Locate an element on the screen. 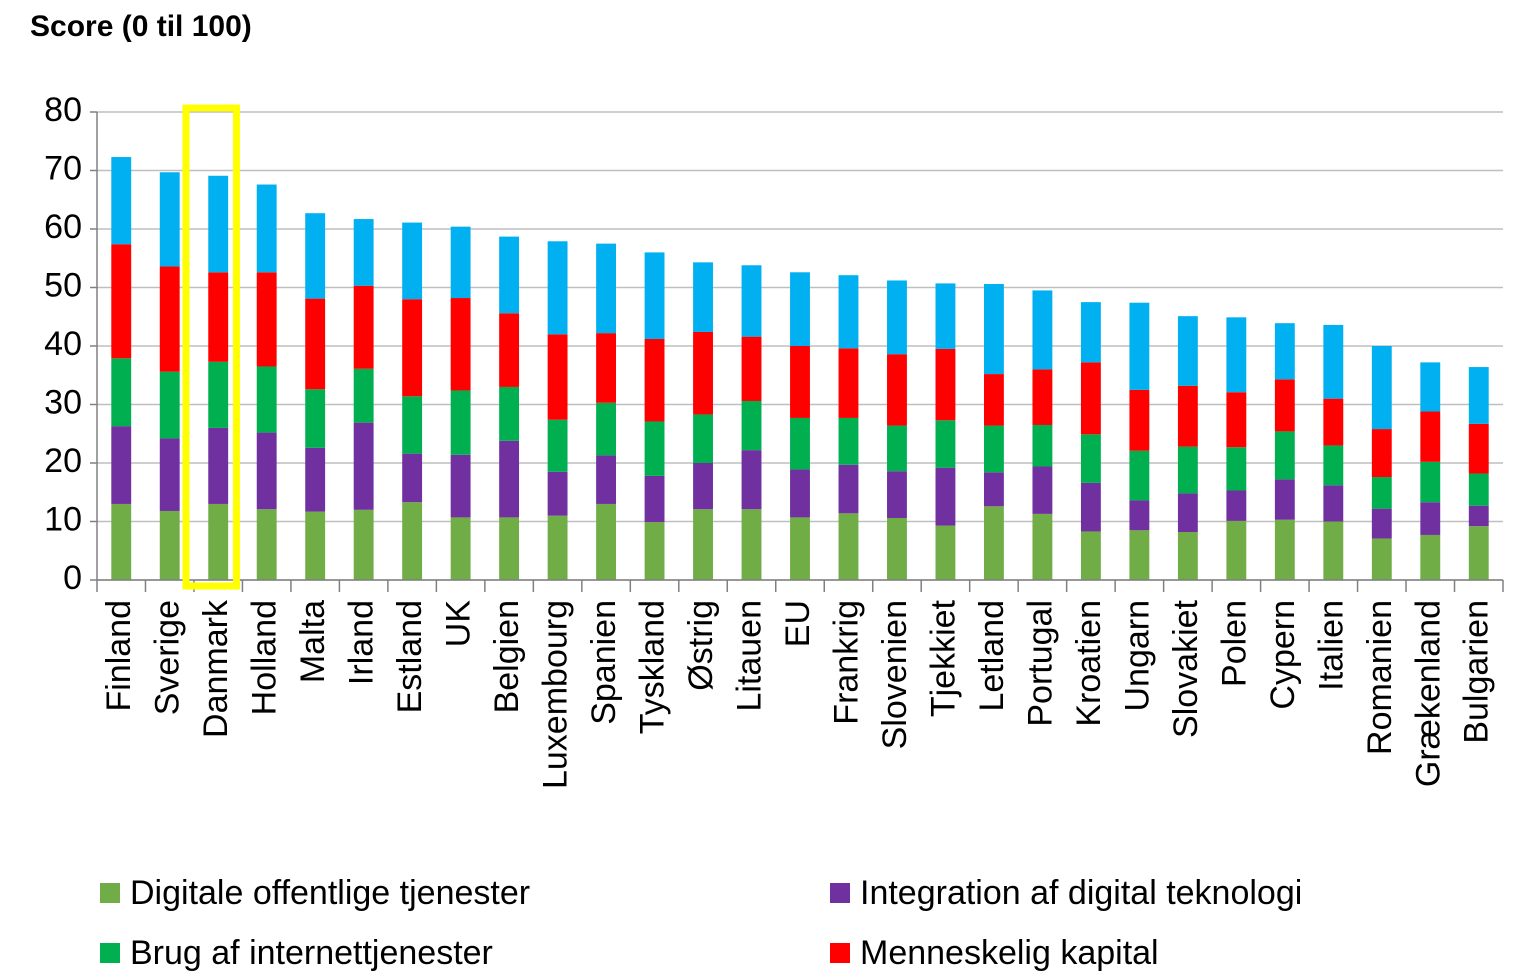 The height and width of the screenshot is (977, 1524). legend-swatch is located at coordinates (110, 893).